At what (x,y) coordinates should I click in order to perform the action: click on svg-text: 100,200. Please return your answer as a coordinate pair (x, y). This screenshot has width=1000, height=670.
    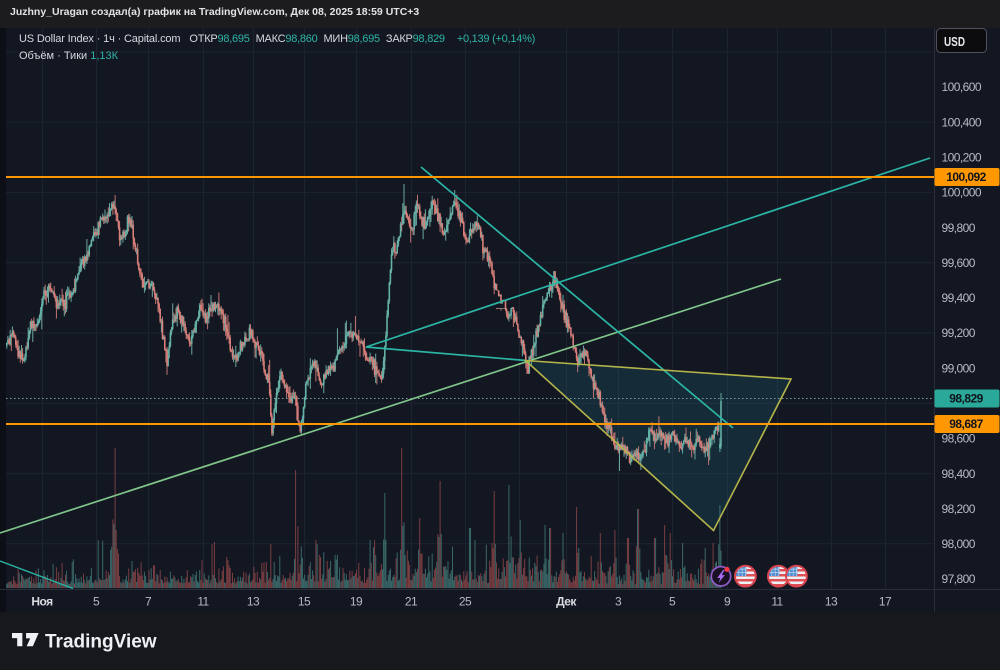
    Looking at the image, I should click on (962, 158).